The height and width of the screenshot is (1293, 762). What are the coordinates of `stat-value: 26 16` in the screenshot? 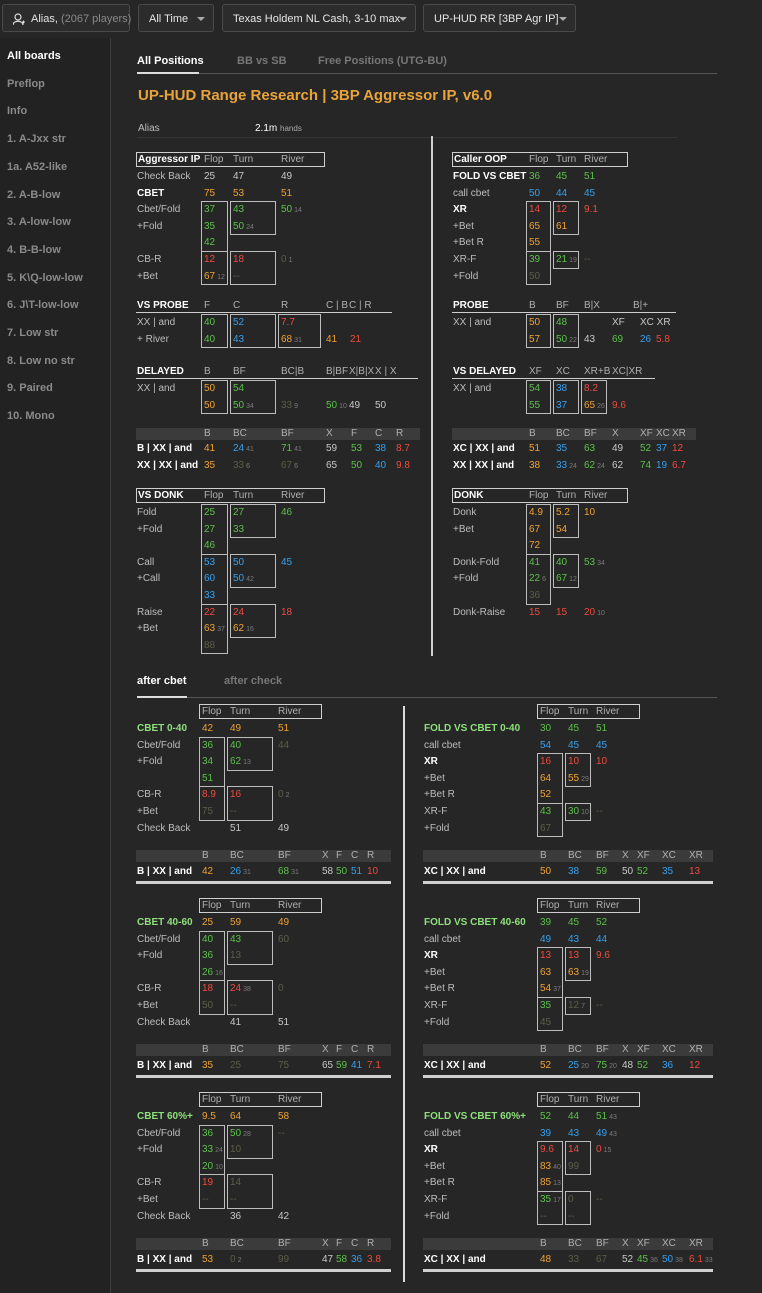 It's located at (212, 972).